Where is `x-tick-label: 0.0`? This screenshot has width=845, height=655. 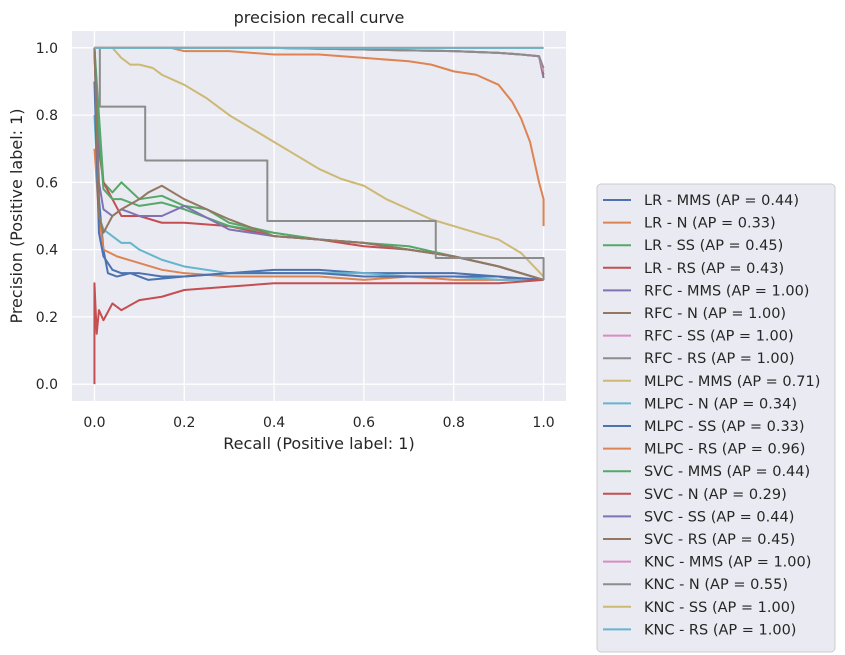 x-tick-label: 0.0 is located at coordinates (94, 423).